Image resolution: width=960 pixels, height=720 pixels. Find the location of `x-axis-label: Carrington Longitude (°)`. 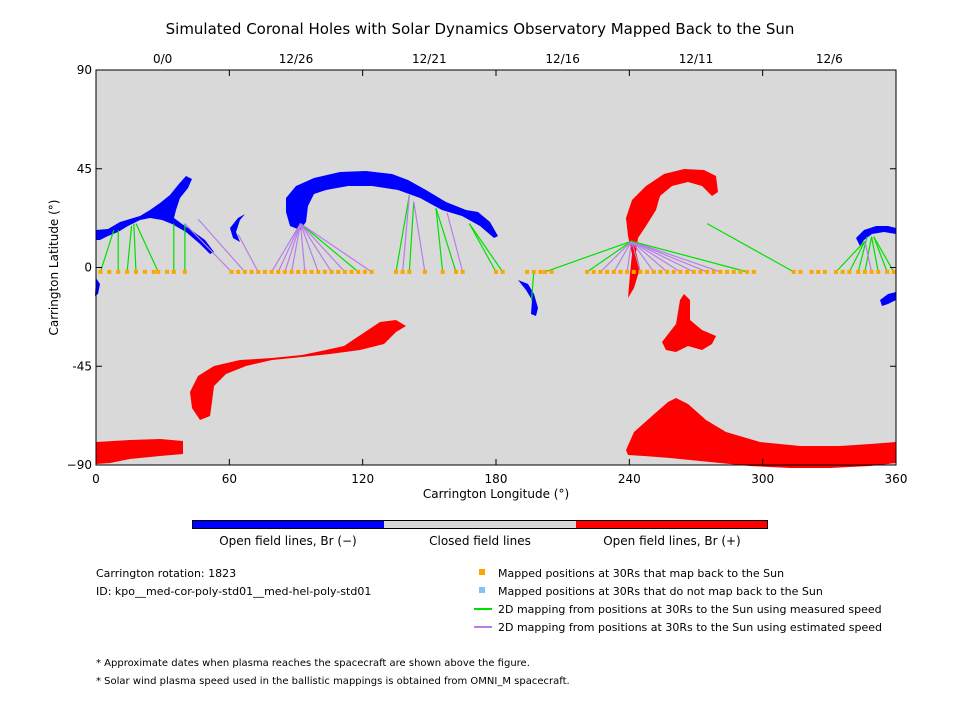

x-axis-label: Carrington Longitude (°) is located at coordinates (496, 494).